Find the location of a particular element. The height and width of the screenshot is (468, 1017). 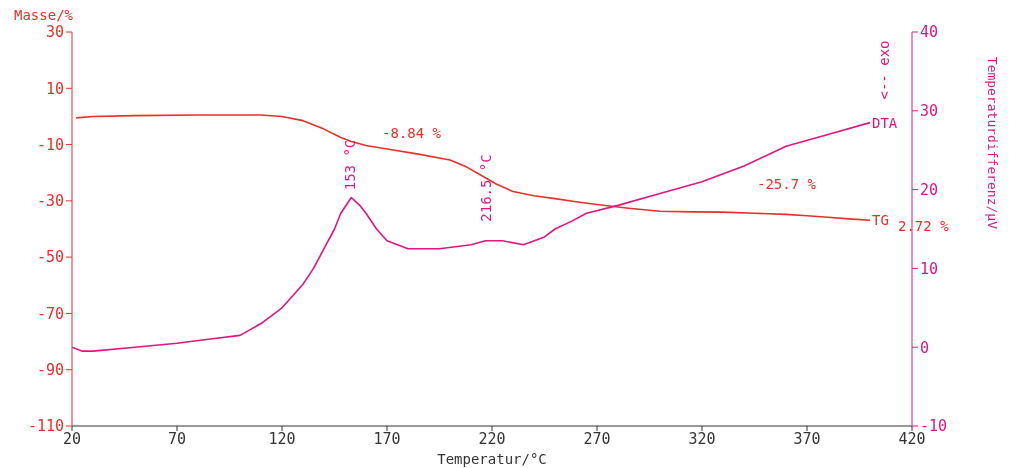

y-tick-label: -10 is located at coordinates (50, 144).